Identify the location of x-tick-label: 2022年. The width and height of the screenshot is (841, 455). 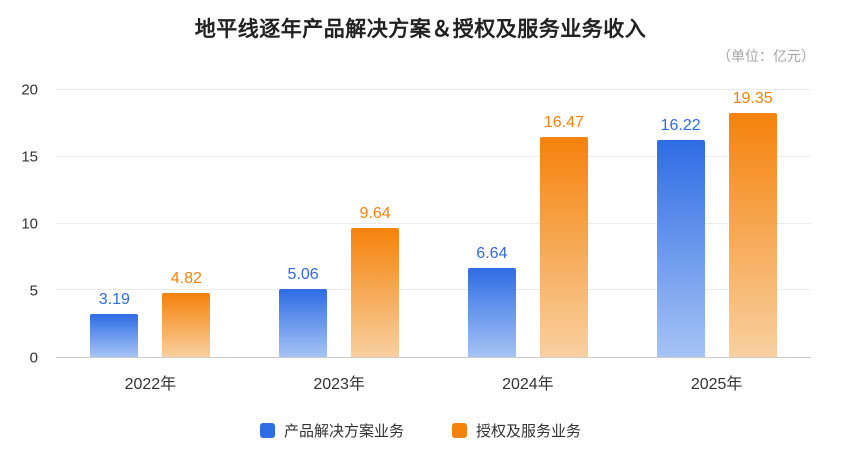
(150, 384).